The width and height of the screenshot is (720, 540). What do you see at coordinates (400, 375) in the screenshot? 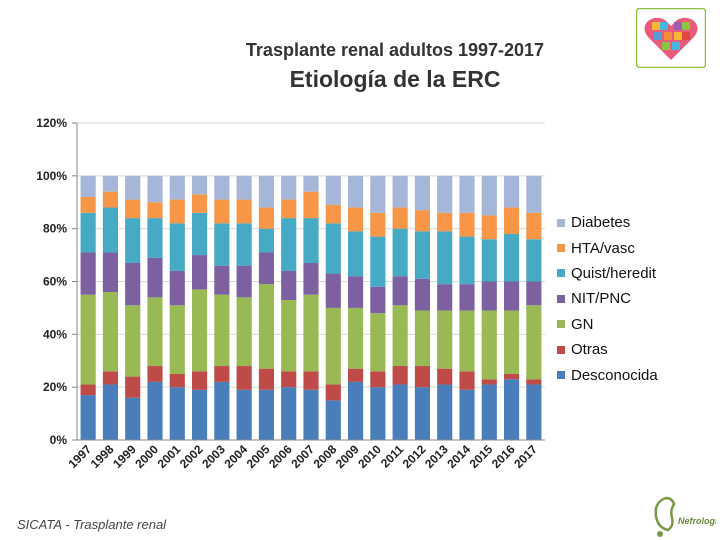
I see `bar-segment-otras-2011` at bounding box center [400, 375].